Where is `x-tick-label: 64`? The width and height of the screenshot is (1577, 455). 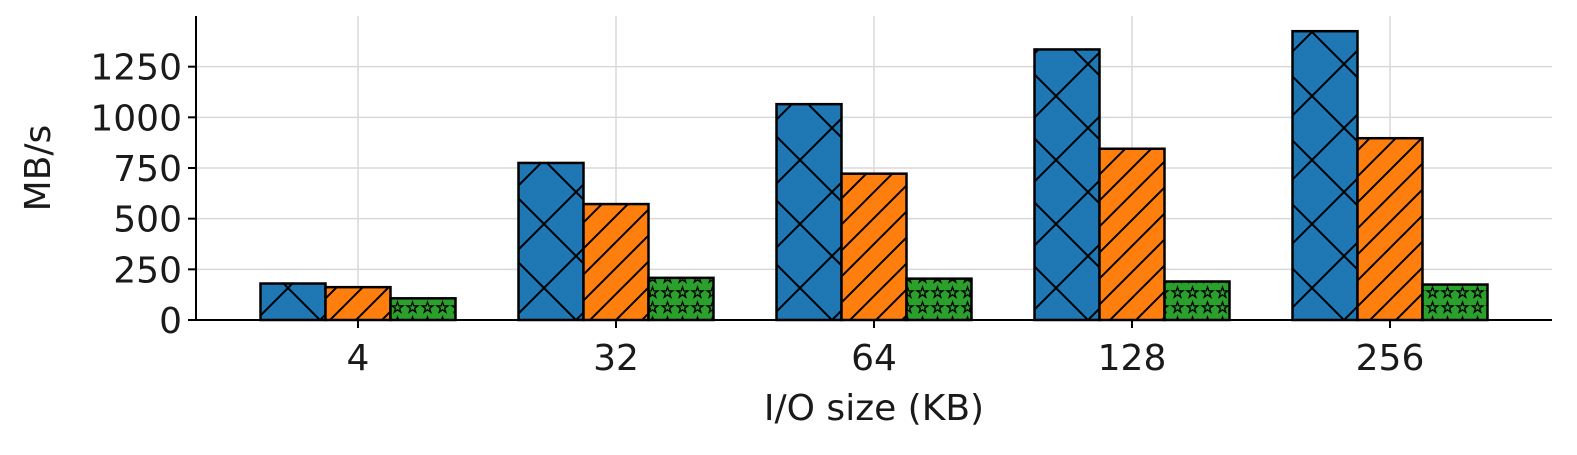 x-tick-label: 64 is located at coordinates (874, 358).